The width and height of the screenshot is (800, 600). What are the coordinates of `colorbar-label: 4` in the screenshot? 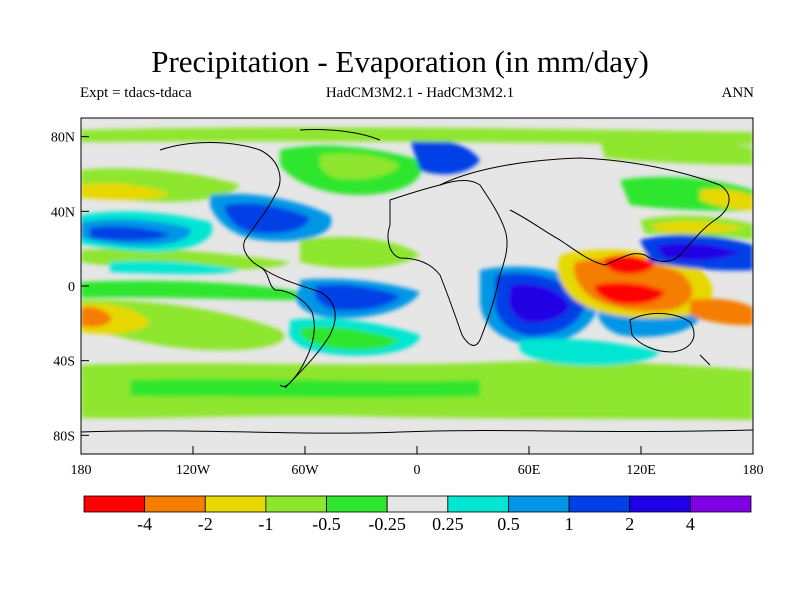 It's located at (690, 524).